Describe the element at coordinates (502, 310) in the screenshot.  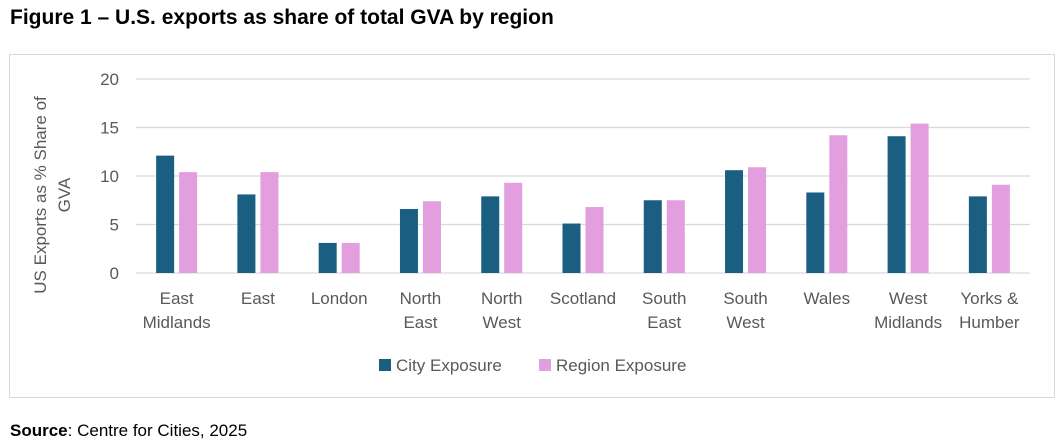
I see `x-category-label: North West` at that location.